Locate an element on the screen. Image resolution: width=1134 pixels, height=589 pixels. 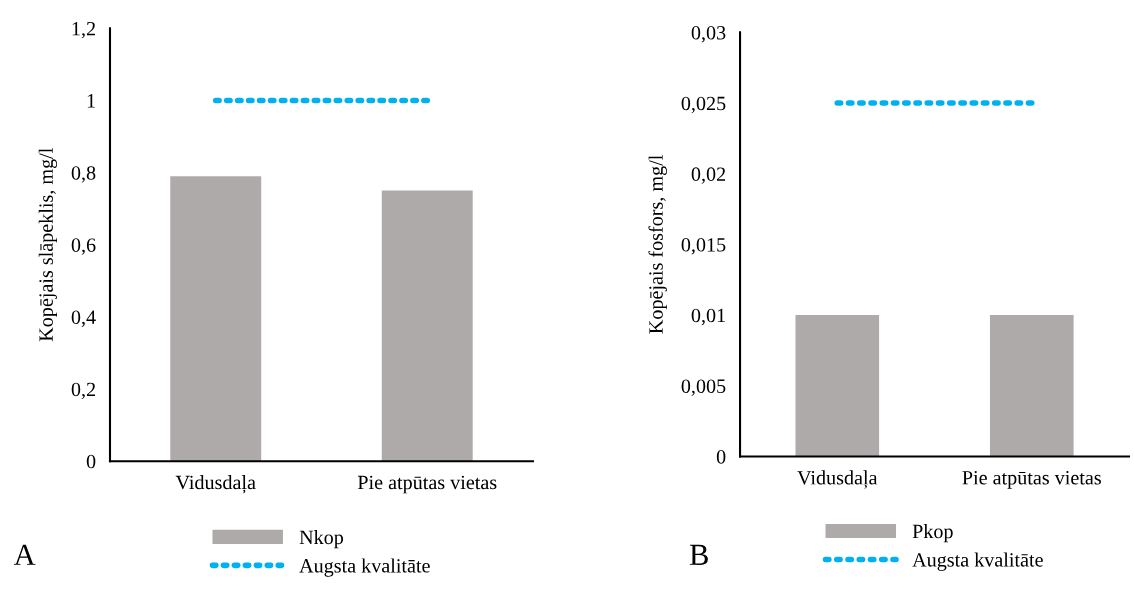
y-tick-label: 0,2 is located at coordinates (83, 391).